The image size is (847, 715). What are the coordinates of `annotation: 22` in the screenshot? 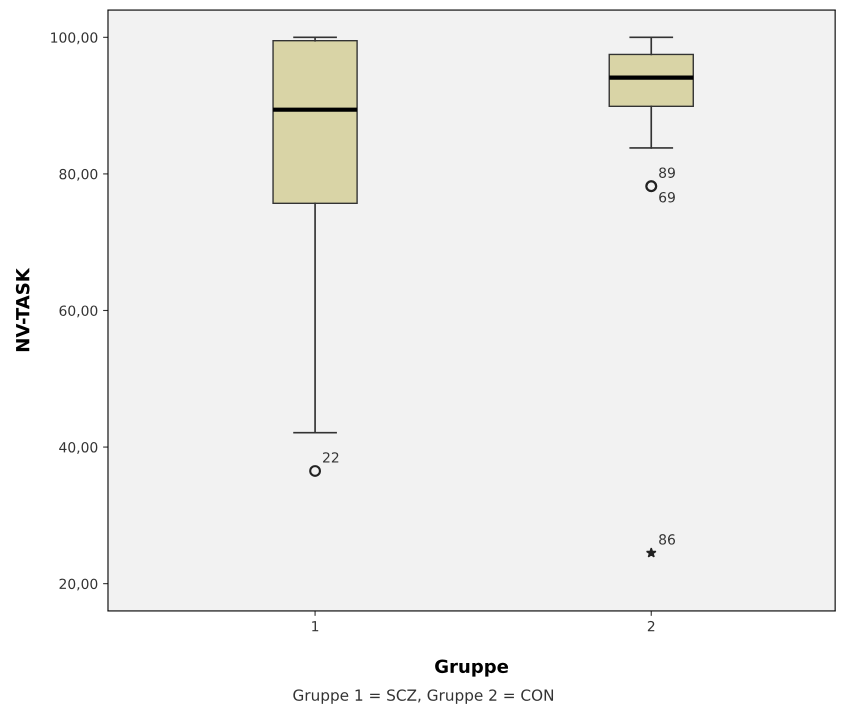 It's located at (330, 457).